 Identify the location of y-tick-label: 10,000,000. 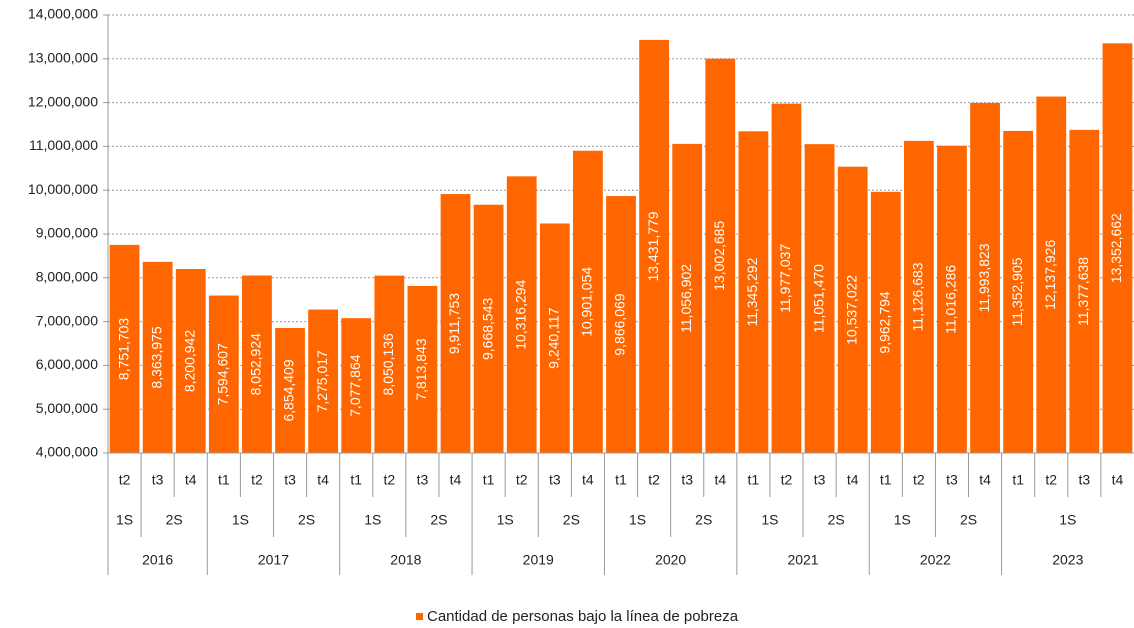
(63, 189).